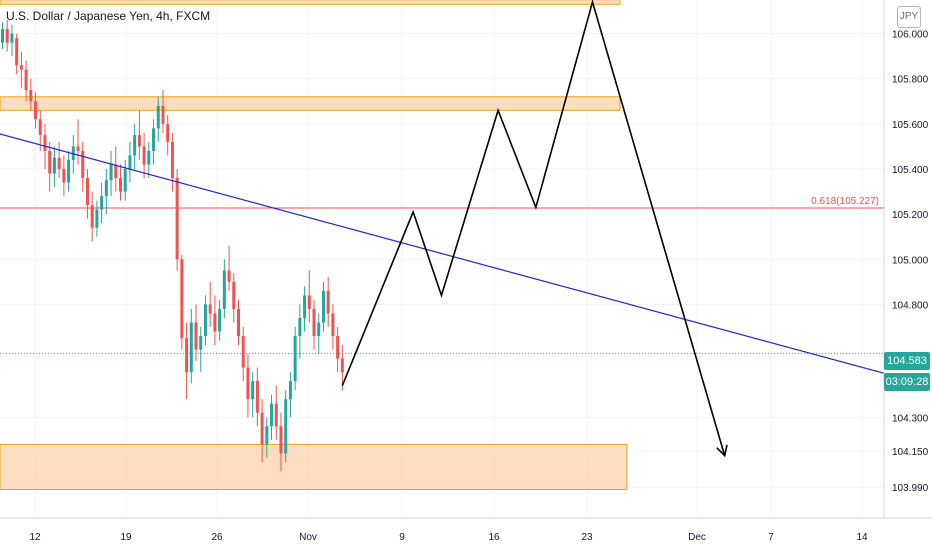 The image size is (932, 555). What do you see at coordinates (126, 537) in the screenshot?
I see `time-tick-label: 19` at bounding box center [126, 537].